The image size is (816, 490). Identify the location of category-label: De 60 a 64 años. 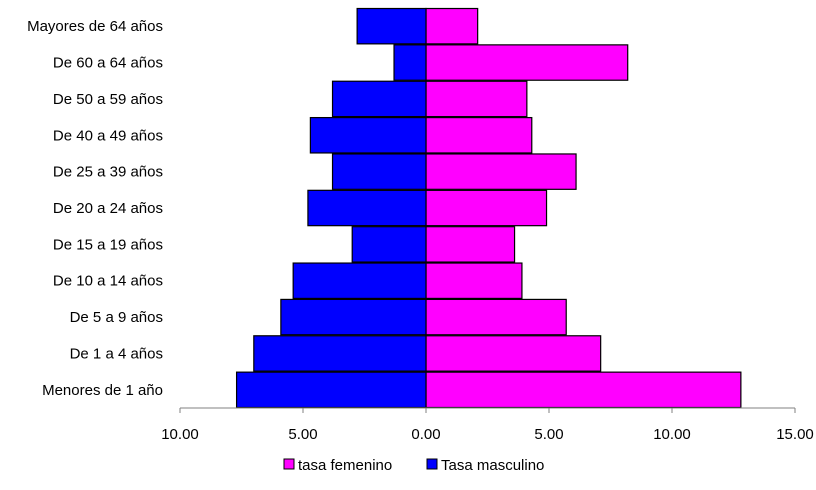
(108, 63).